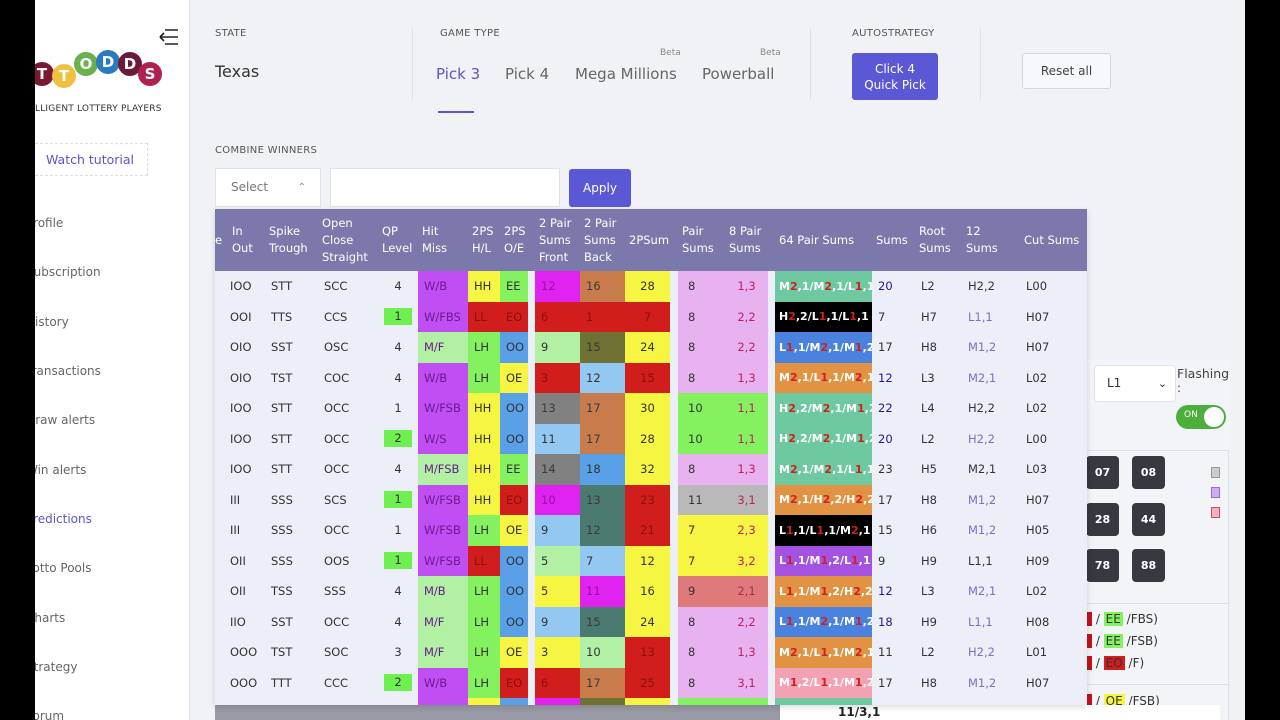  Describe the element at coordinates (1148, 519) in the screenshot. I see `number-button: 44` at that location.